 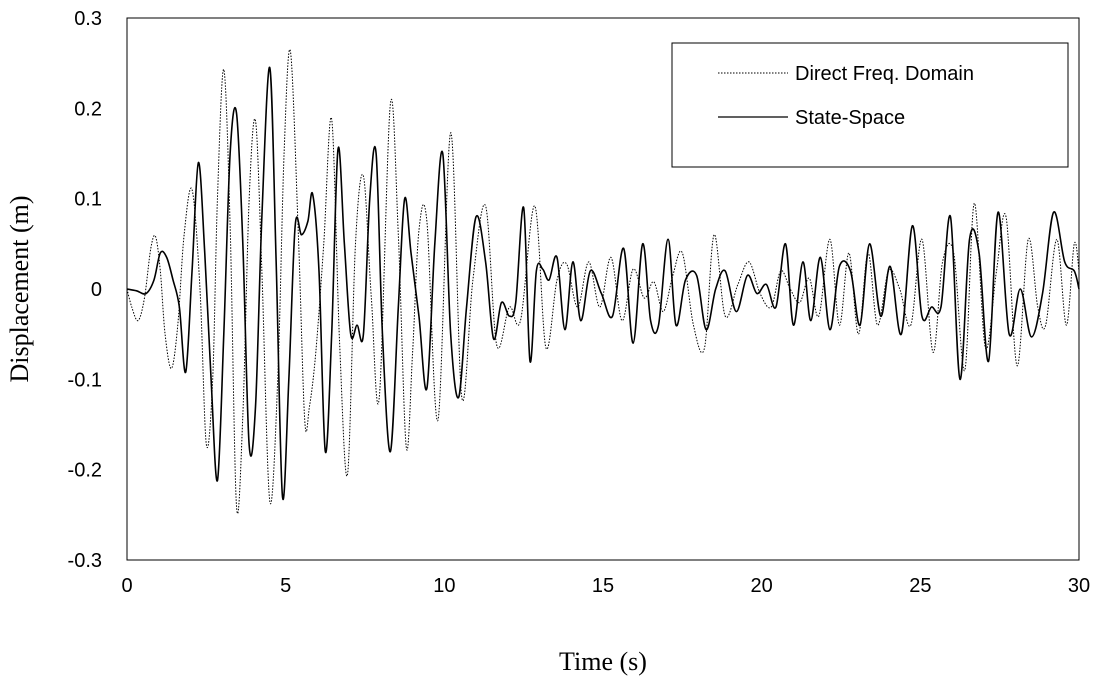 I want to click on y-tick-label: 0, so click(x=96, y=290).